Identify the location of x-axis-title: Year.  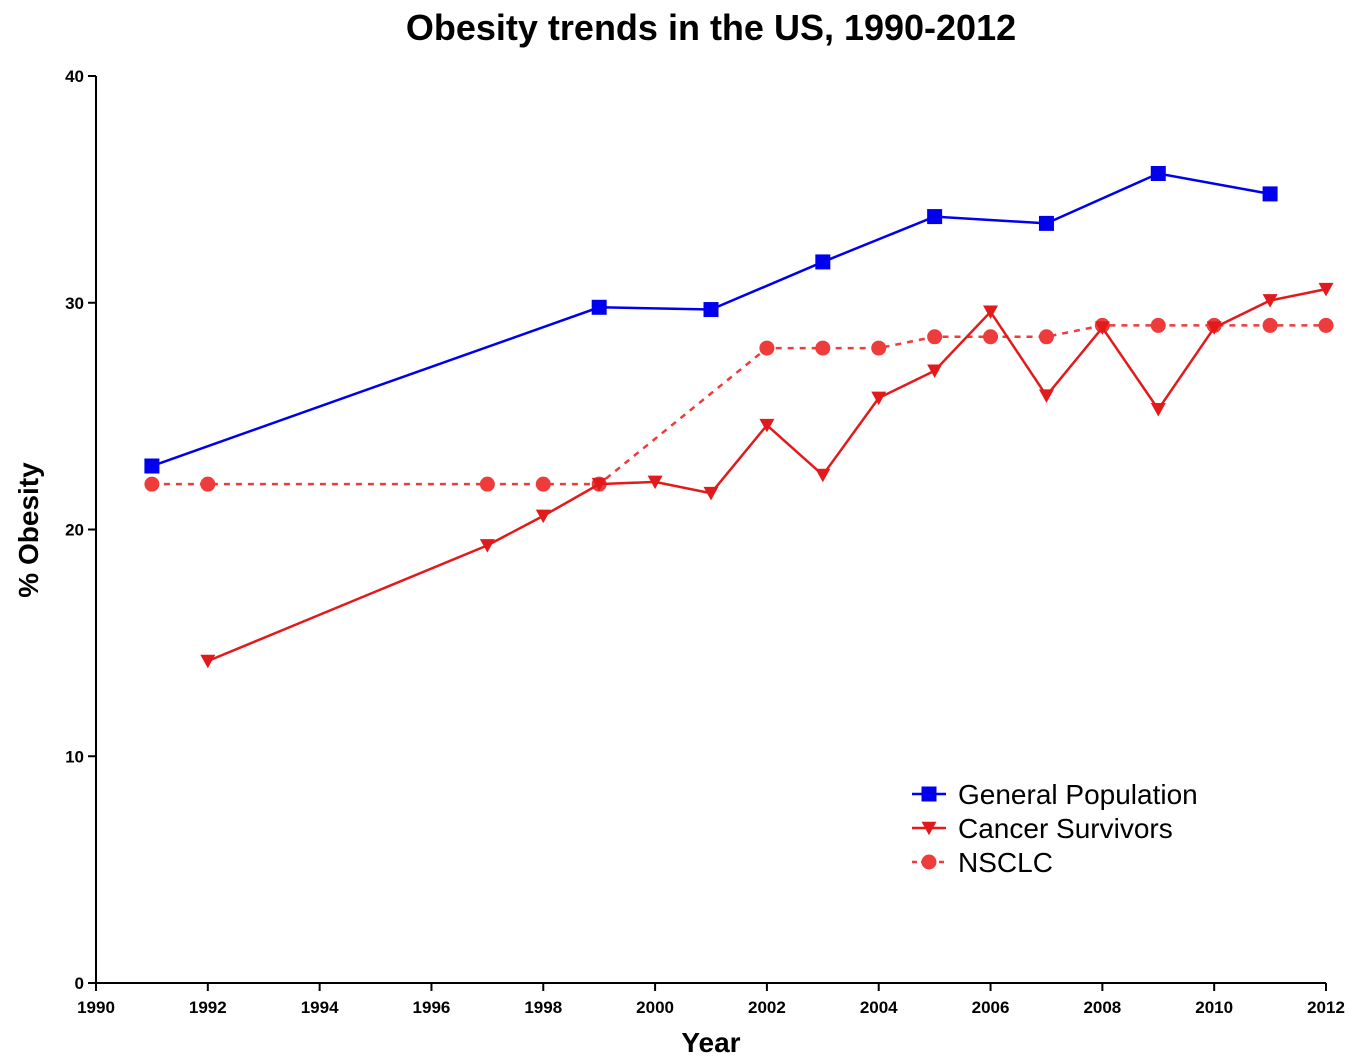
(710, 1042).